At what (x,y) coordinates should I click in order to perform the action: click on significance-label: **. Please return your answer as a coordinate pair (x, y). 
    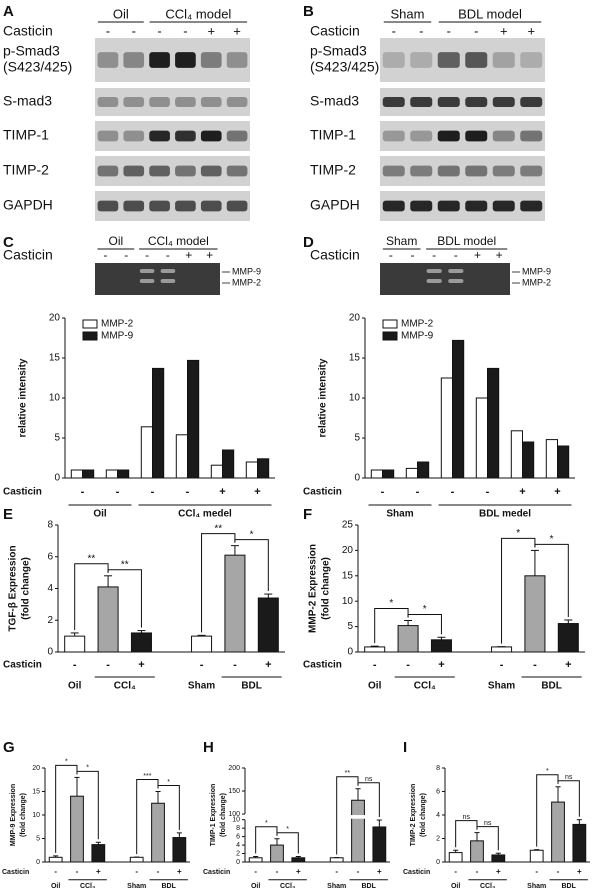
    Looking at the image, I should click on (218, 528).